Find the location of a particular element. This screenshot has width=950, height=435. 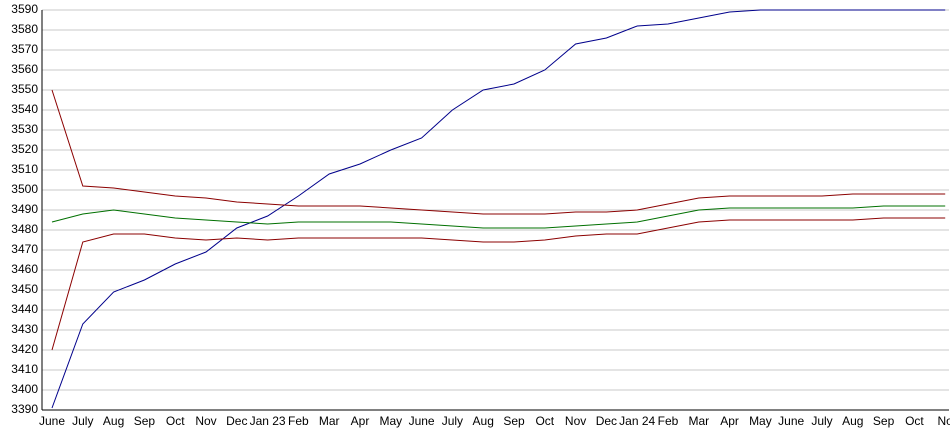

y-tick-label: 3400 is located at coordinates (24, 389).